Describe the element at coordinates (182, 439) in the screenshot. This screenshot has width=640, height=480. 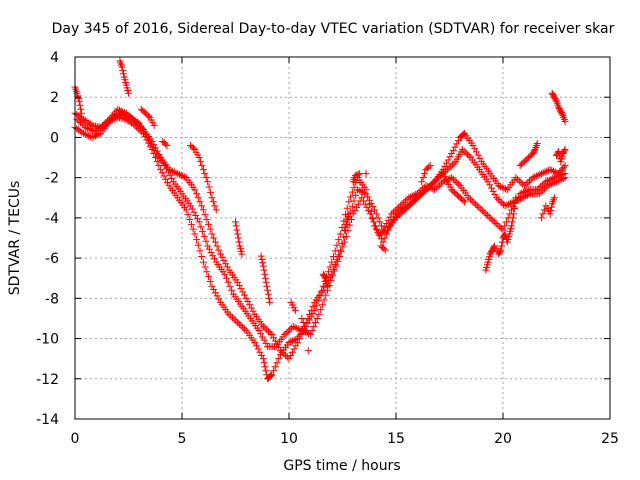
I see `x-tick-label: 5` at that location.